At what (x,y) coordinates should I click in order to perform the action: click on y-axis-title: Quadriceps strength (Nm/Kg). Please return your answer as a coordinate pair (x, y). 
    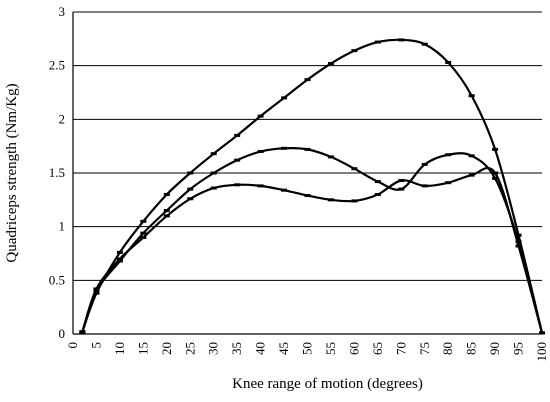
    Looking at the image, I should click on (12, 172).